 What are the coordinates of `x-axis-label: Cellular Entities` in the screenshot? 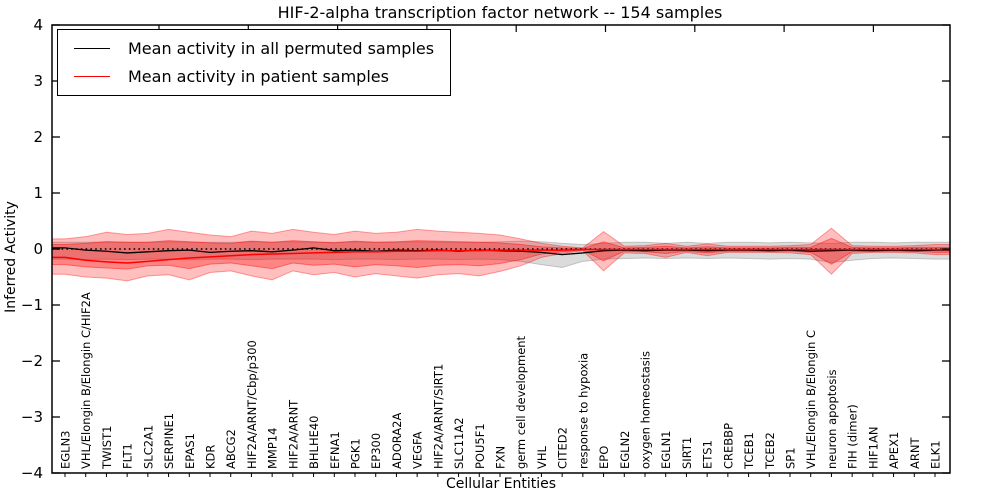 It's located at (501, 484).